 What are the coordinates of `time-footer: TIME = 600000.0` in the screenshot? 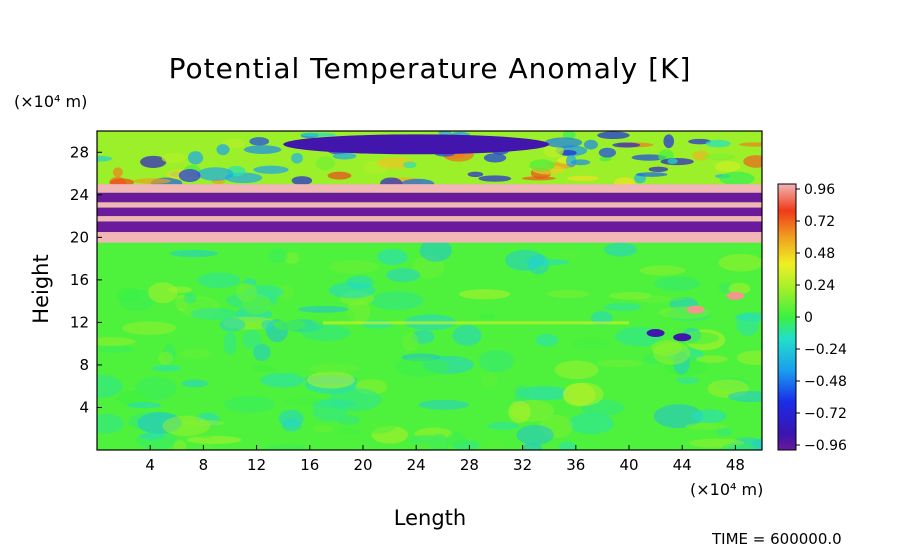 It's located at (777, 539).